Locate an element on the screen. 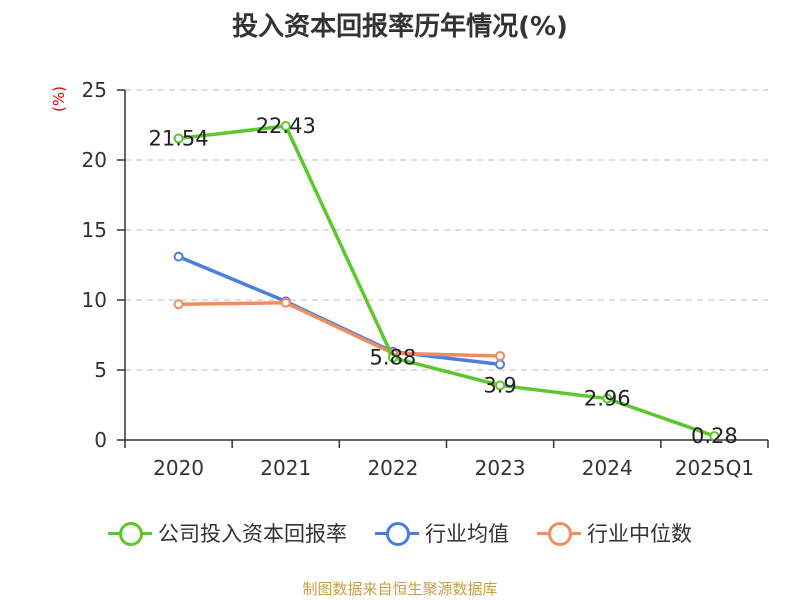 This screenshot has width=800, height=600. y-tick-label-25: 25 is located at coordinates (94, 90).